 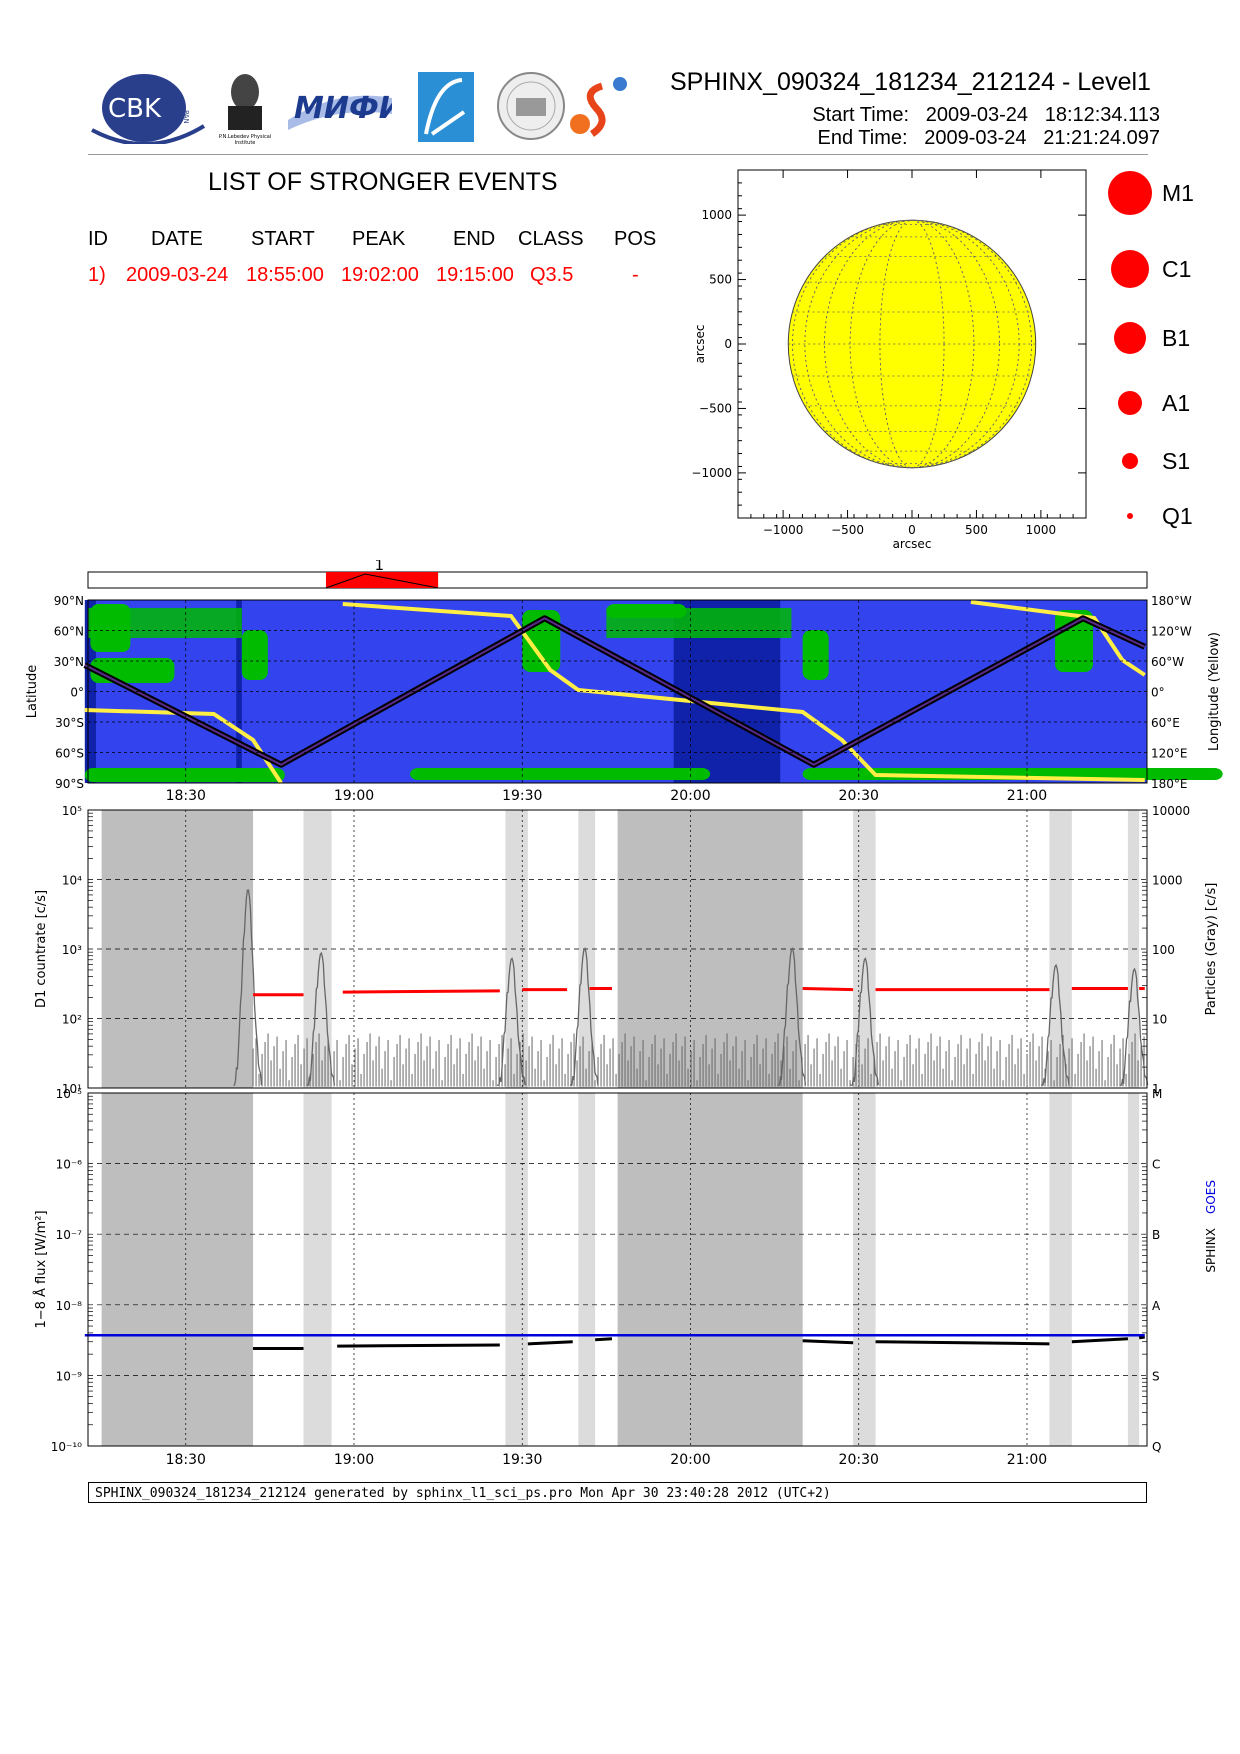 What do you see at coordinates (72, 1020) in the screenshot?
I see `countrate-ytick-label: 10²` at bounding box center [72, 1020].